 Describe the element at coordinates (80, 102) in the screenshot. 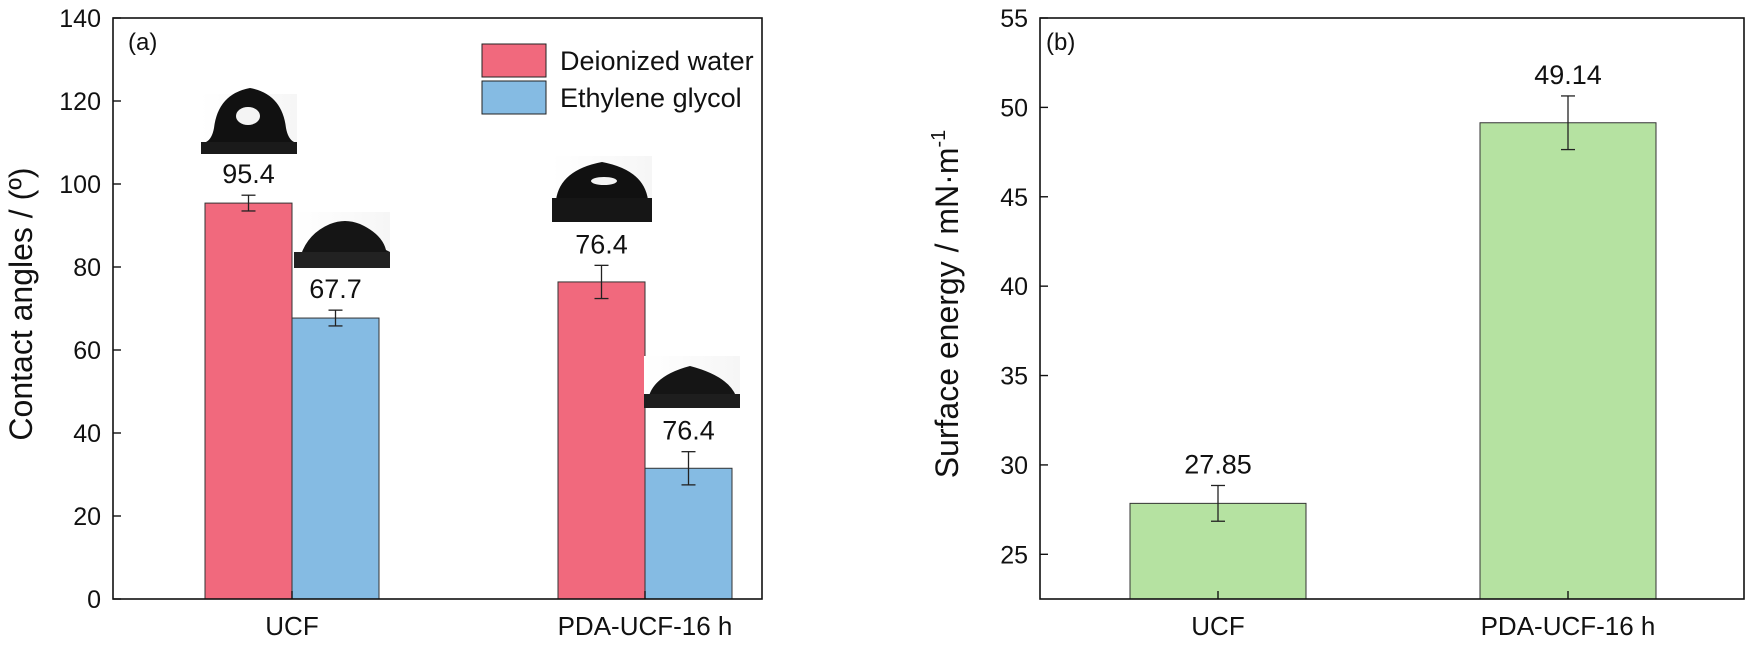

I see `a-y-tick-label: 120` at that location.